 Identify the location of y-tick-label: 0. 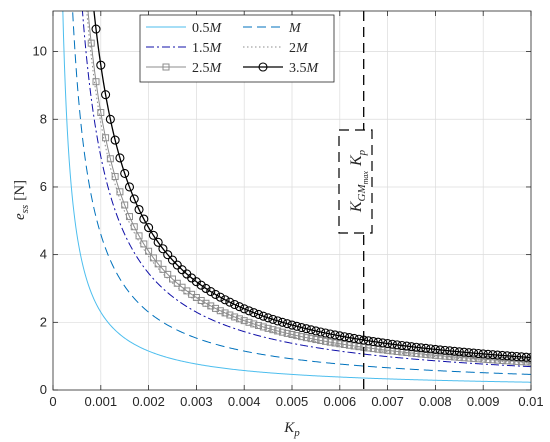
(43, 389).